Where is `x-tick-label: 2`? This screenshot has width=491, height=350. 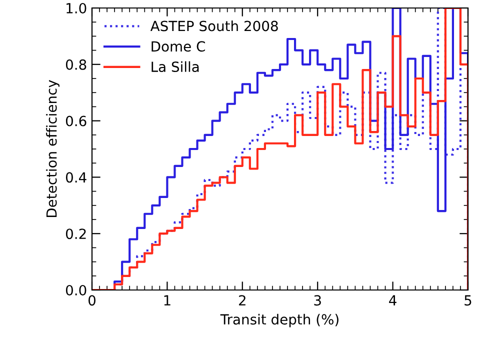 x-tick-label: 2 is located at coordinates (242, 300).